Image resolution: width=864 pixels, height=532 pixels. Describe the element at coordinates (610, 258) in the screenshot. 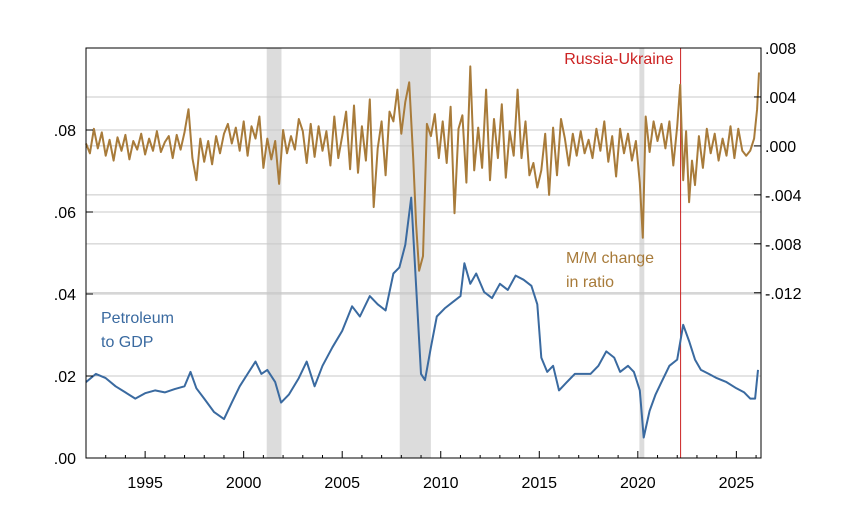

I see `series-label-line-1: M/M change` at that location.